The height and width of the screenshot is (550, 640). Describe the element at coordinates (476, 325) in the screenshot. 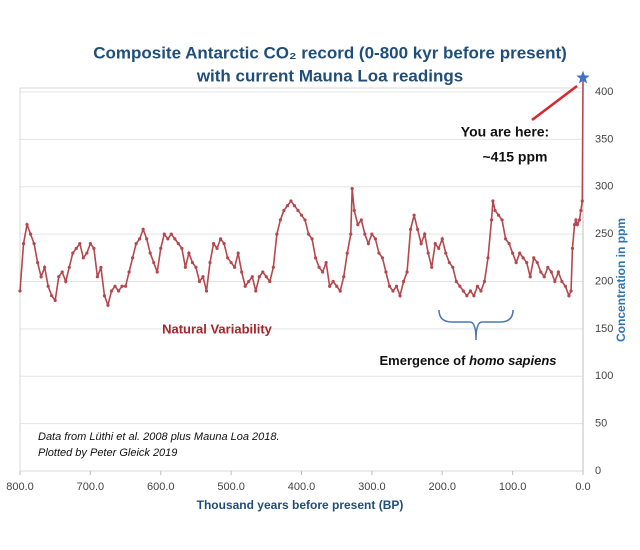

I see `brace` at that location.